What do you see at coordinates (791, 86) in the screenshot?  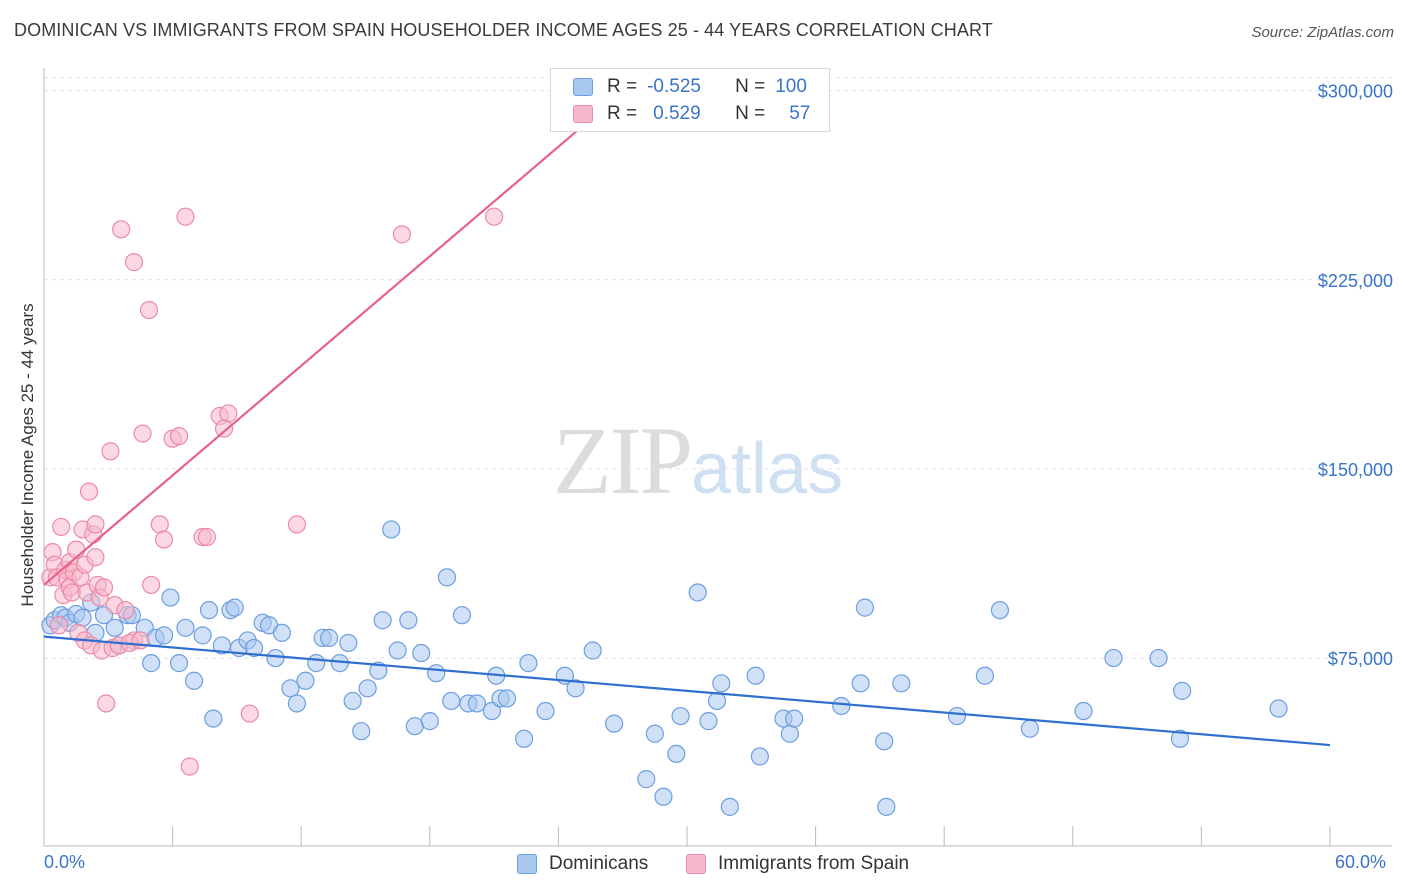 I see `legend-n-value: 100` at bounding box center [791, 86].